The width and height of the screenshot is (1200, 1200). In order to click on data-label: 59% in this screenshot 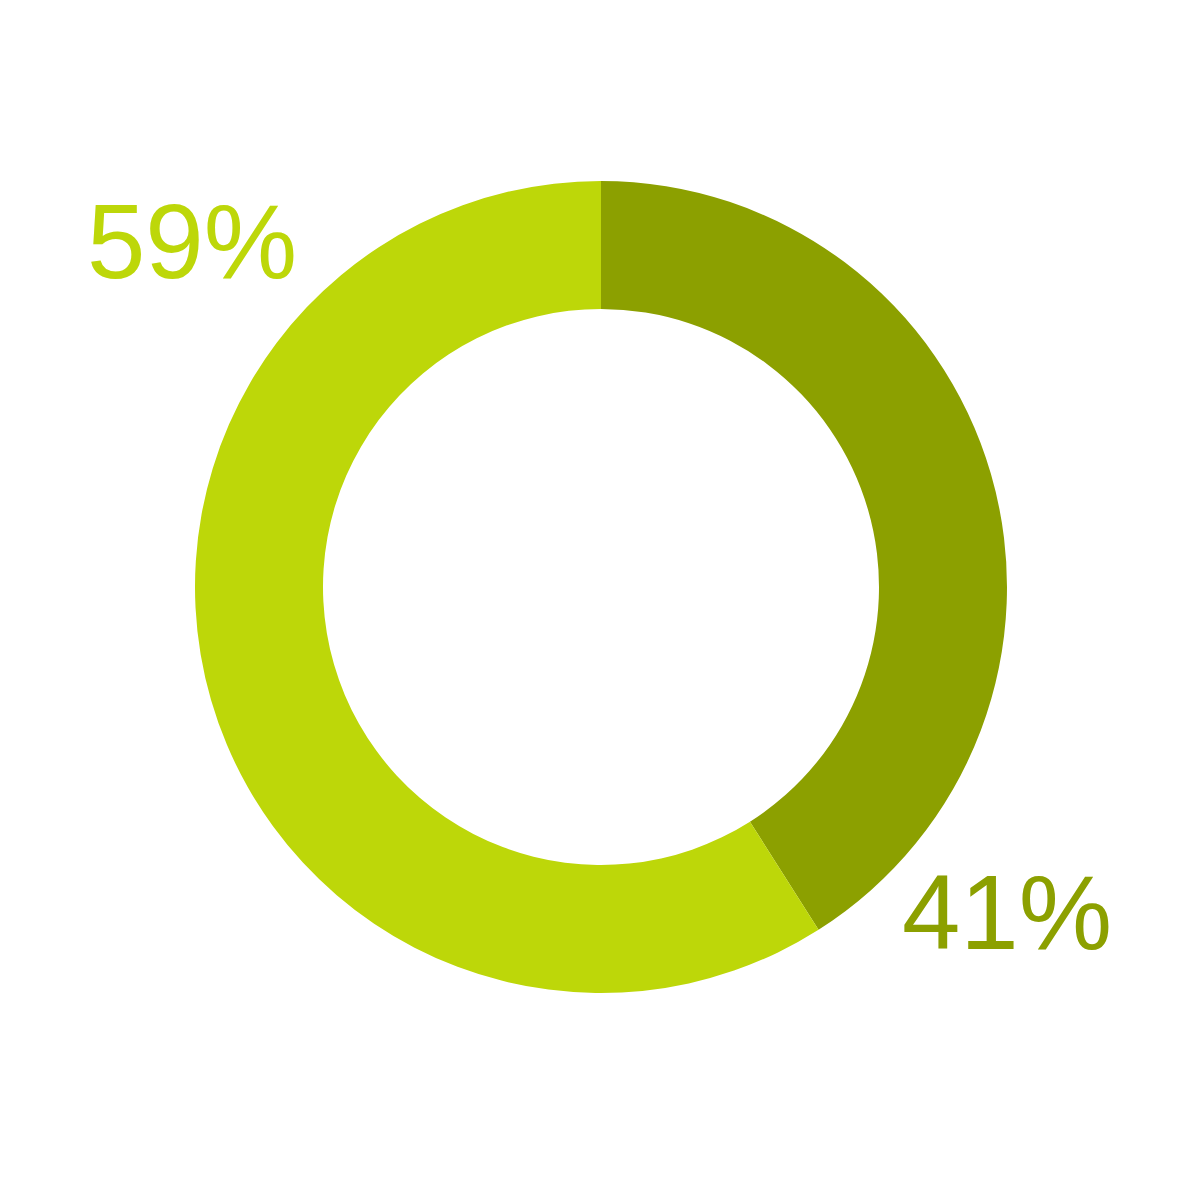, I will do `click(192, 241)`.